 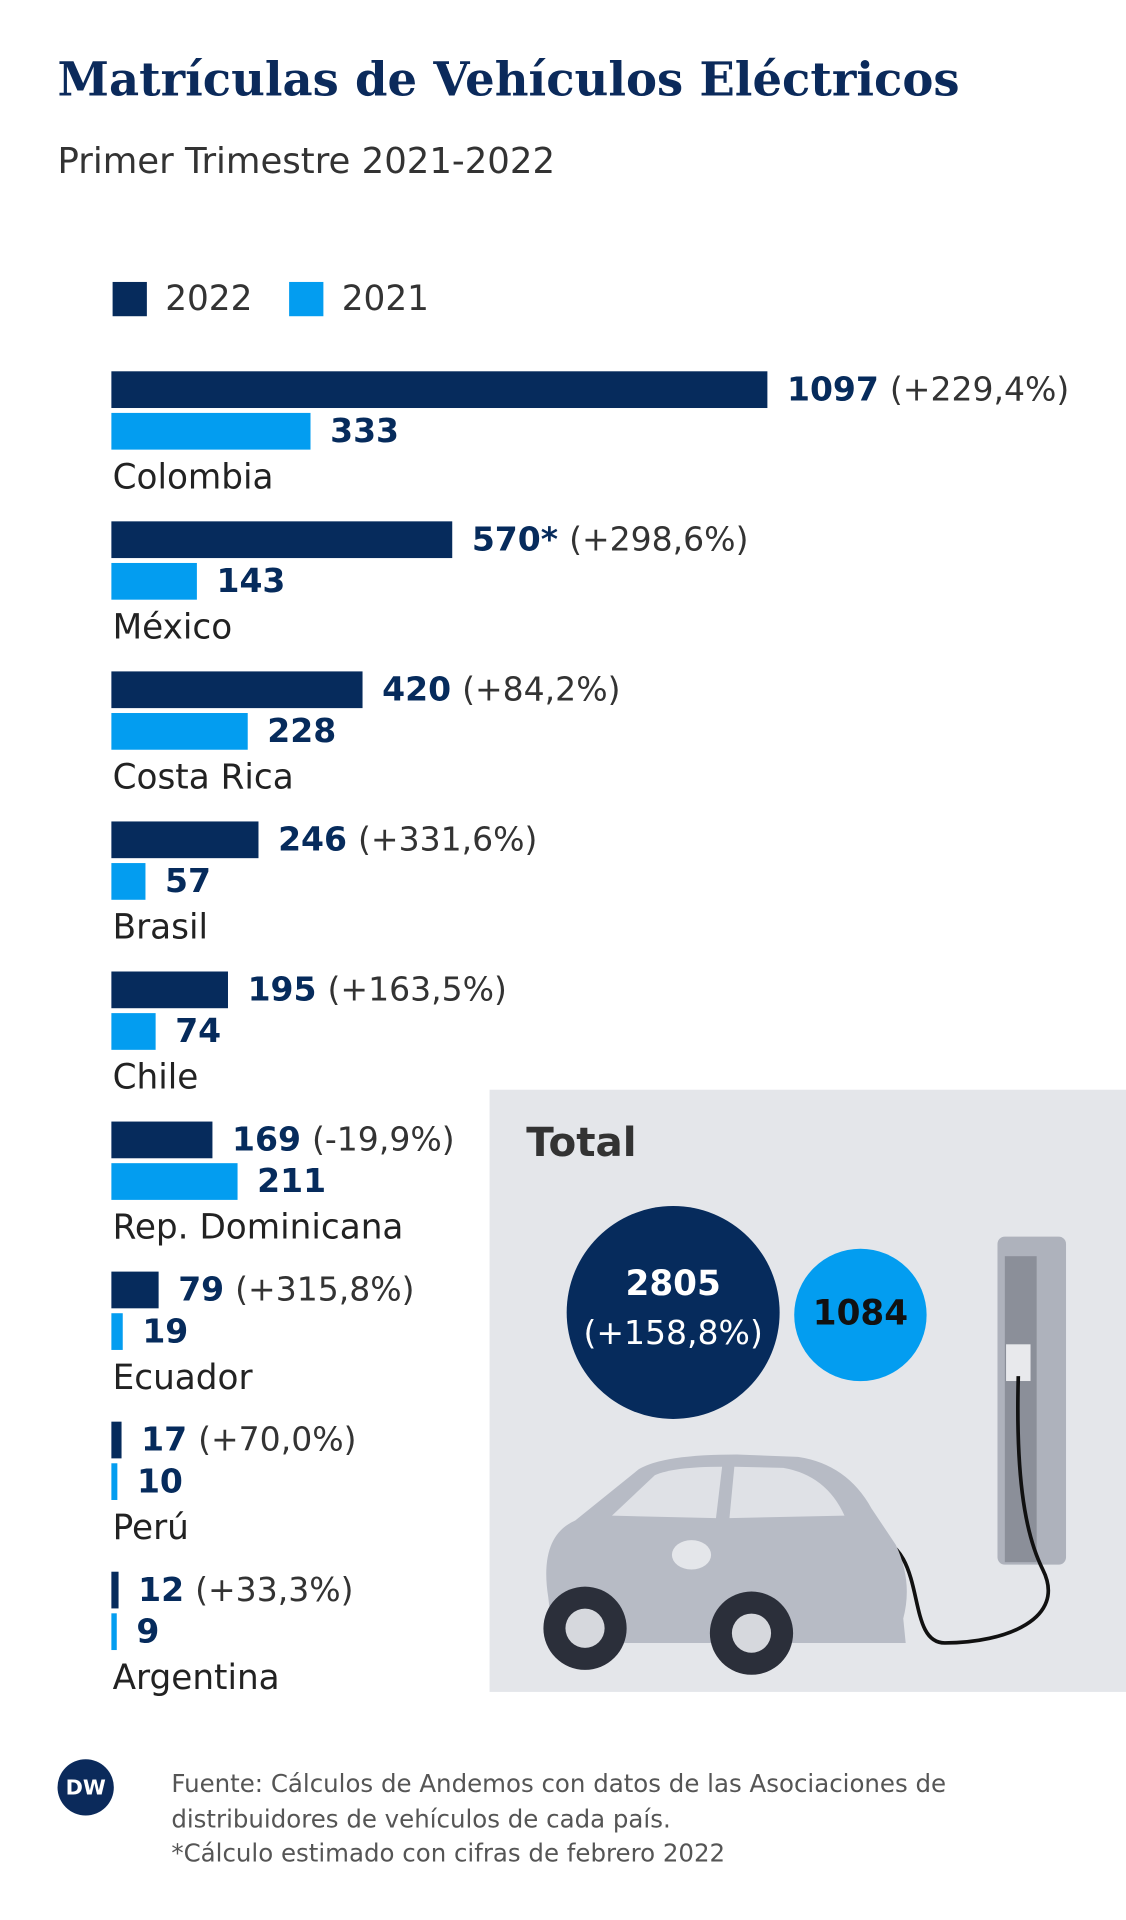 I want to click on value-label: 228, so click(x=301, y=730).